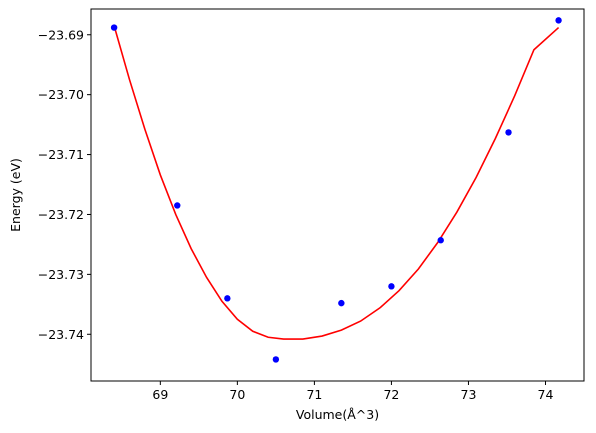 The width and height of the screenshot is (596, 433). I want to click on x-tick-label: 73, so click(469, 394).